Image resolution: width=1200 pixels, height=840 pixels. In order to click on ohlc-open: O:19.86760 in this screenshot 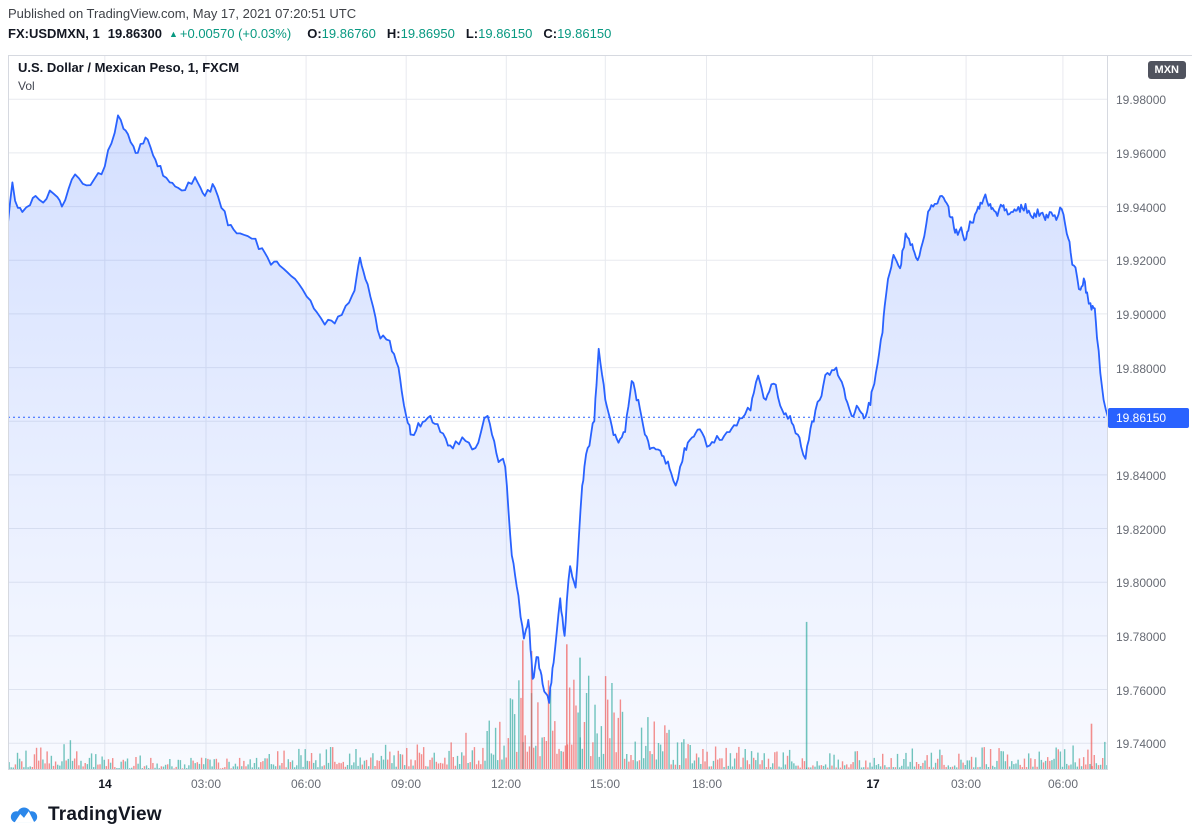, I will do `click(341, 33)`.